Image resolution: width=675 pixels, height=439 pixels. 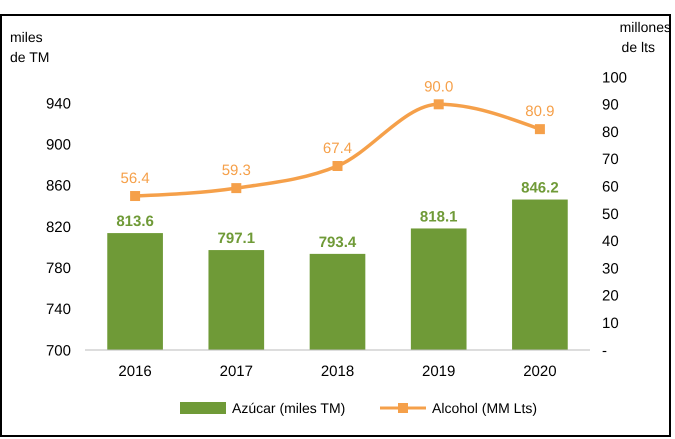 I want to click on data-label: 90.0, so click(x=439, y=87).